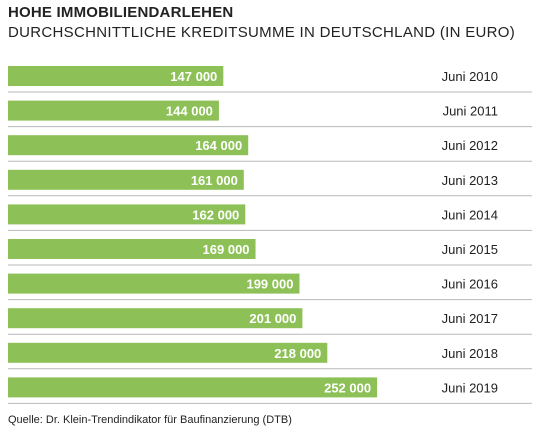 This screenshot has height=435, width=540. Describe the element at coordinates (269, 284) in the screenshot. I see `bar-value-label: 199 000` at that location.